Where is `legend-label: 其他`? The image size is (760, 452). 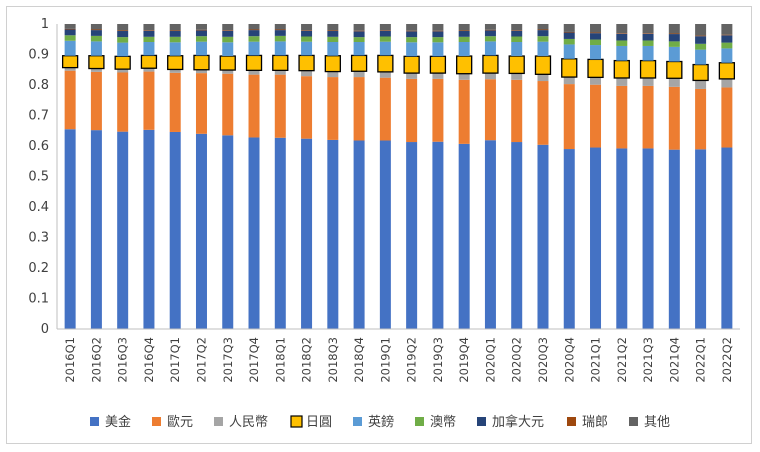
legend-label: 其他 is located at coordinates (657, 422).